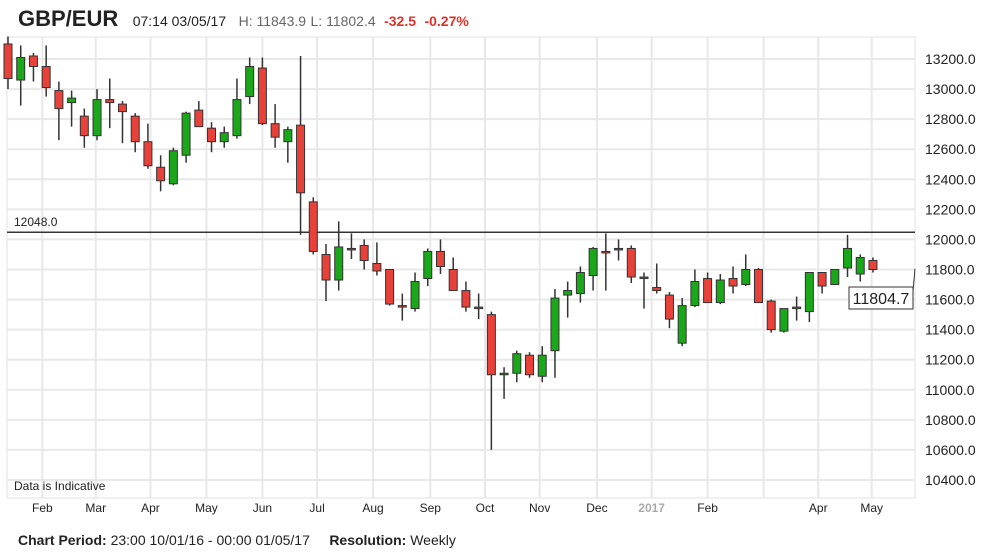 The image size is (1000, 554). Describe the element at coordinates (400, 21) in the screenshot. I see `quote-change: -32.5` at that location.